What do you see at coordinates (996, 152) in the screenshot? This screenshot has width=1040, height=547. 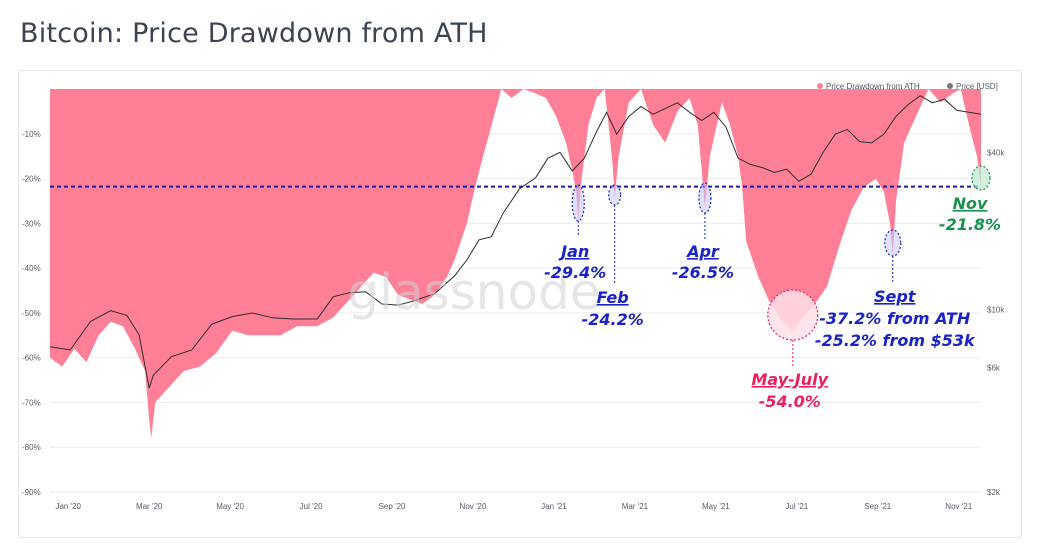 I see `y-right-tick-label: $40k` at bounding box center [996, 152].